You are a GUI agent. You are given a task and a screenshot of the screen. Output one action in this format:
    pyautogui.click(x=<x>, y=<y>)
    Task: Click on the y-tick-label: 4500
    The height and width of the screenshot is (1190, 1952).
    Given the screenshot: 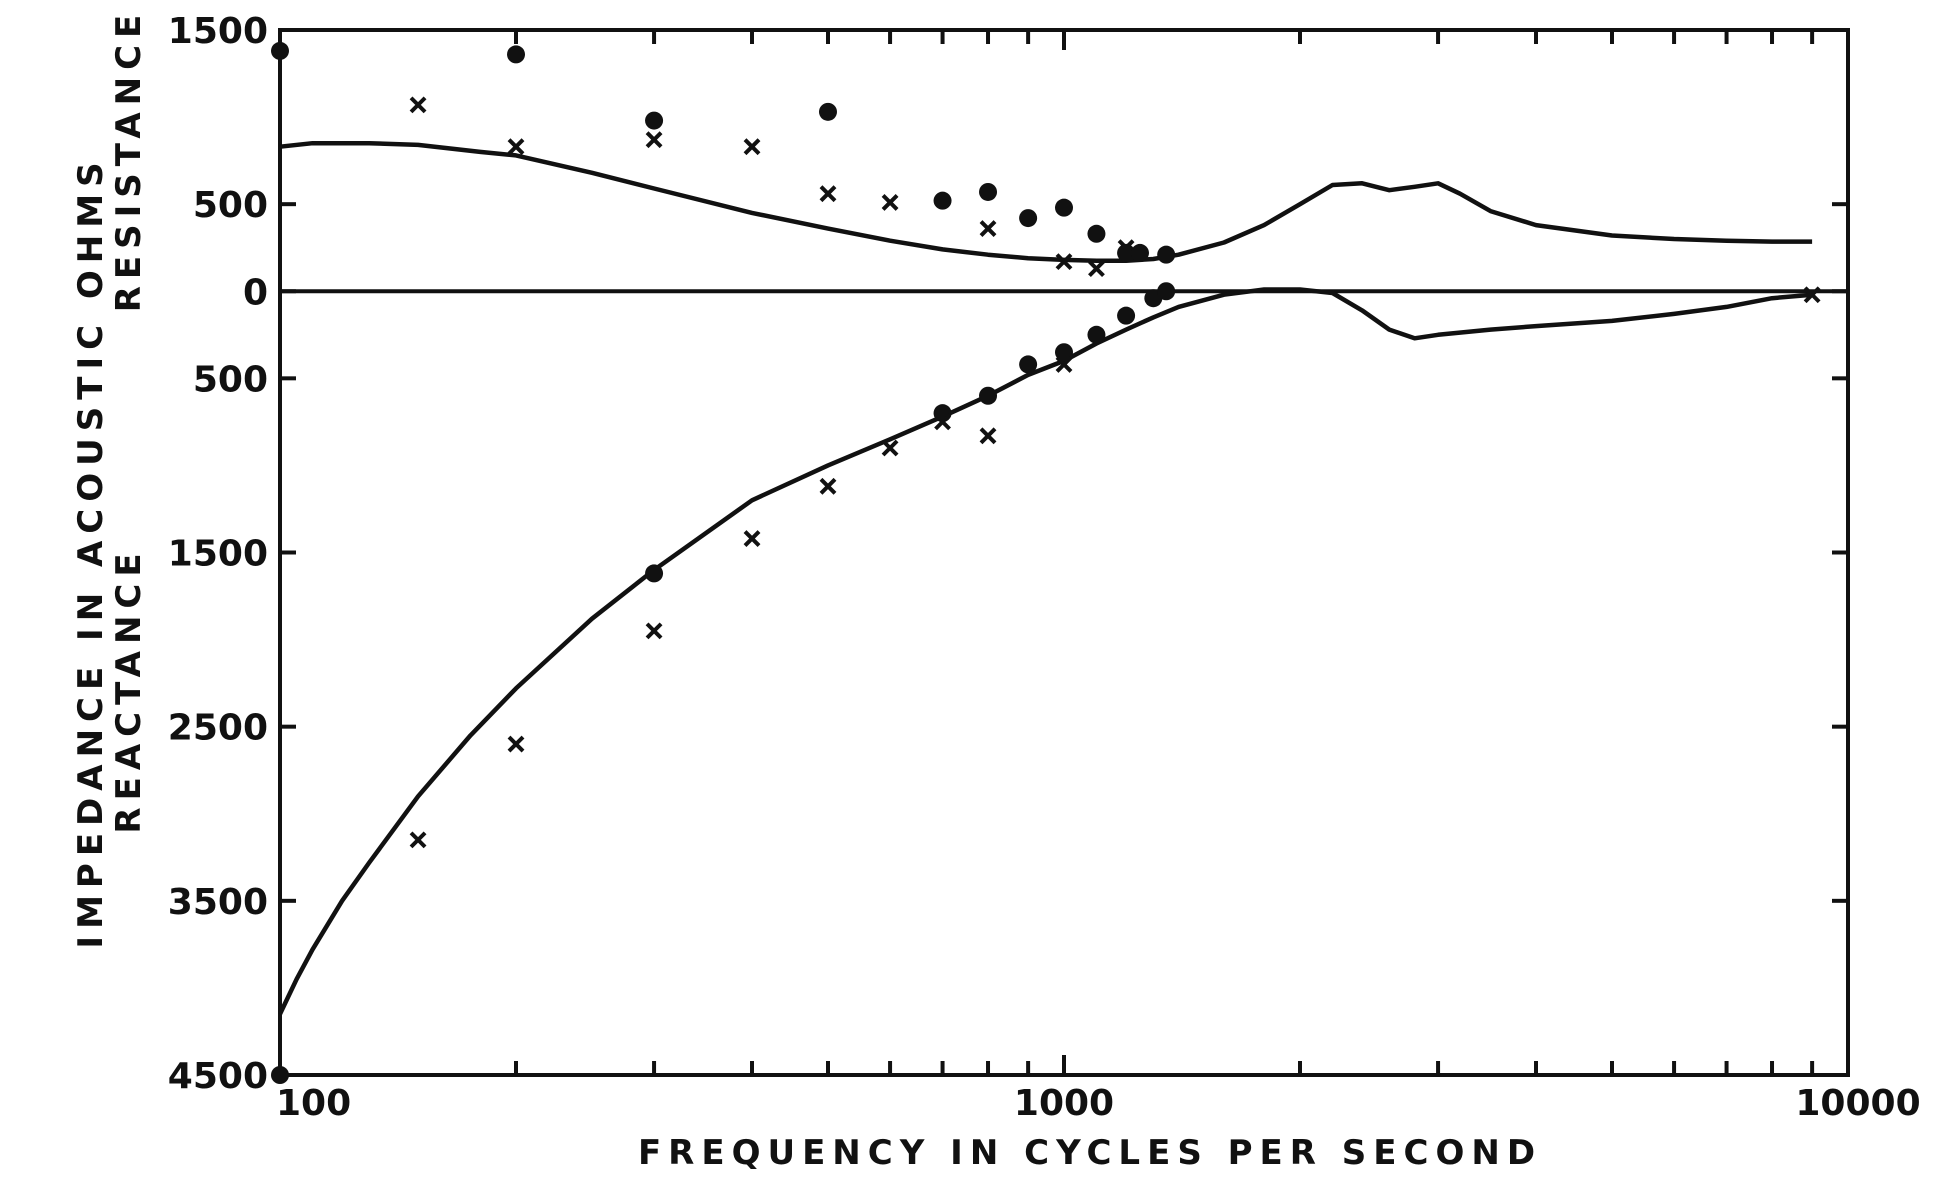 What is the action you would take?
    pyautogui.click(x=218, y=1076)
    